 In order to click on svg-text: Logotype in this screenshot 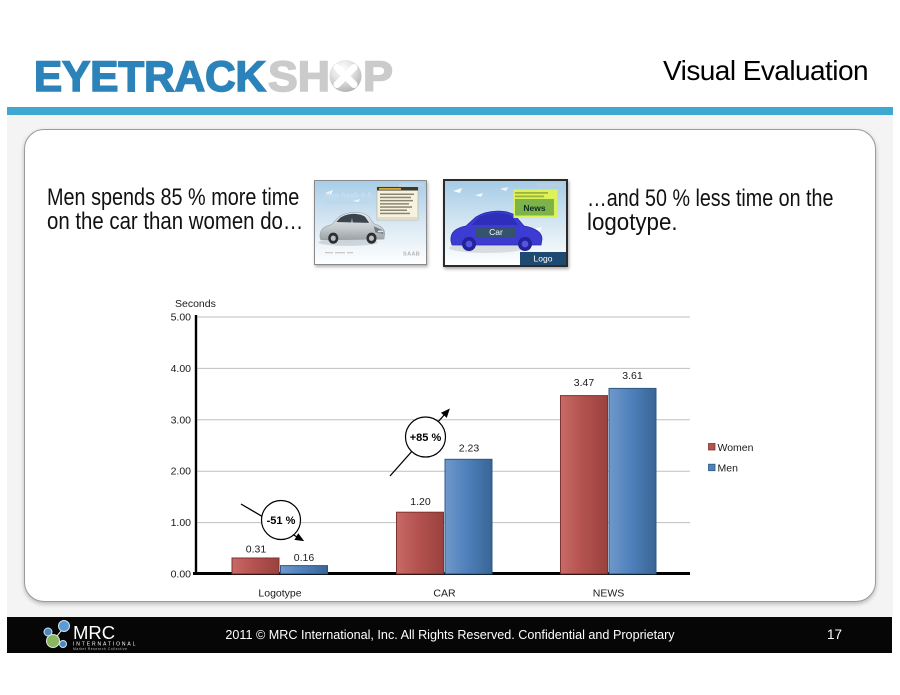, I will do `click(279, 594)`.